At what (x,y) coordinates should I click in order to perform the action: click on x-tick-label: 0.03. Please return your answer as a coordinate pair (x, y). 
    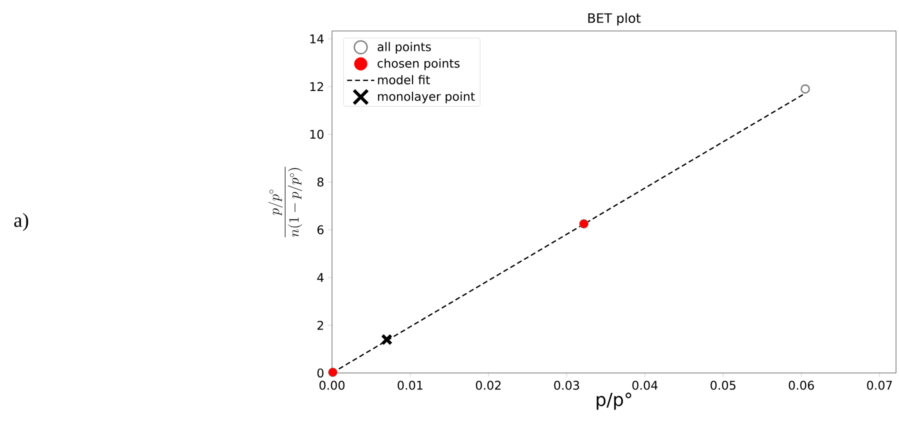
    Looking at the image, I should click on (567, 385).